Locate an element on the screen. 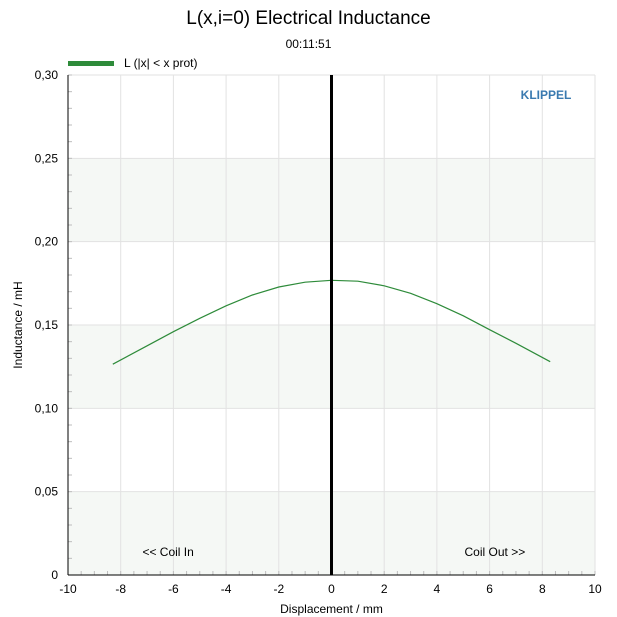 This screenshot has width=617, height=617. x-tick-label: -4 is located at coordinates (226, 589).